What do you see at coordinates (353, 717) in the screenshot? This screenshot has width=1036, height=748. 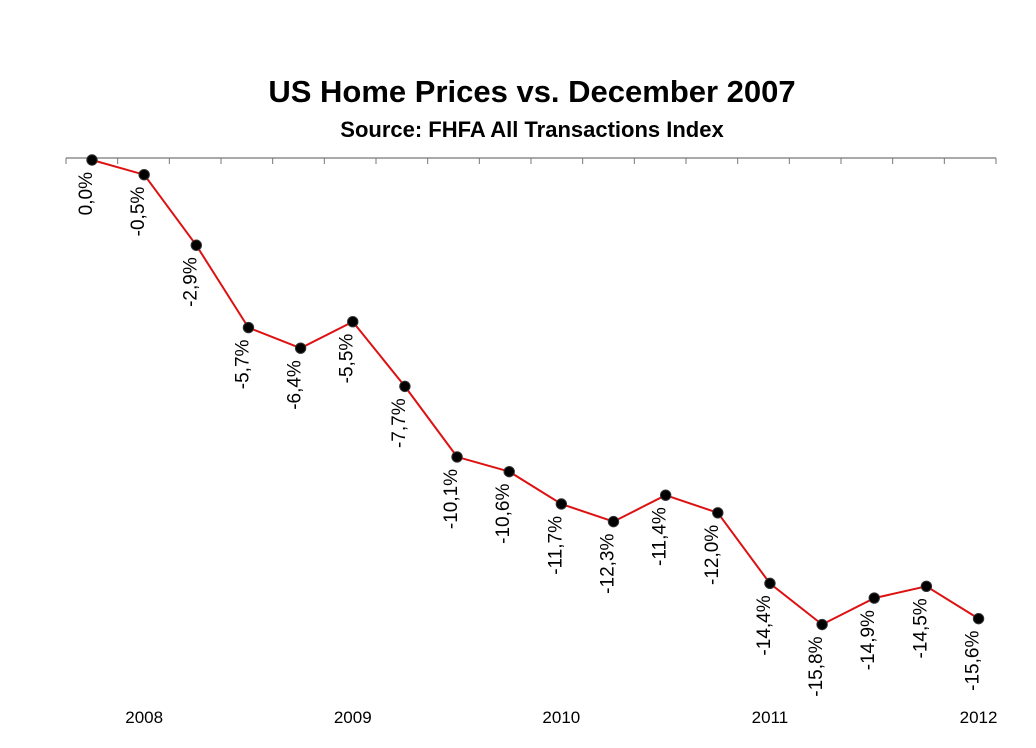 I see `x-tick-label: 2009` at bounding box center [353, 717].